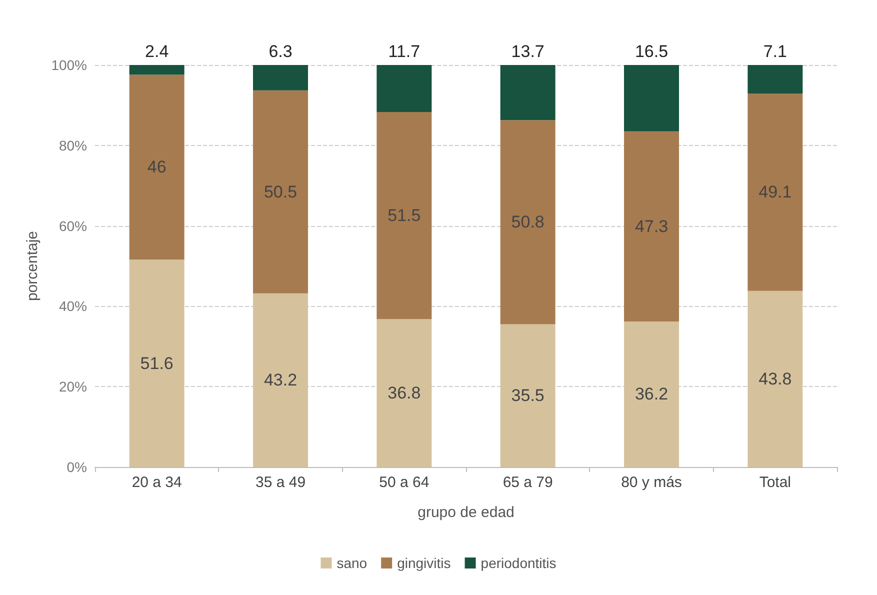 This screenshot has height=595, width=877. What do you see at coordinates (466, 512) in the screenshot?
I see `x-axis-title: grupo de edad` at bounding box center [466, 512].